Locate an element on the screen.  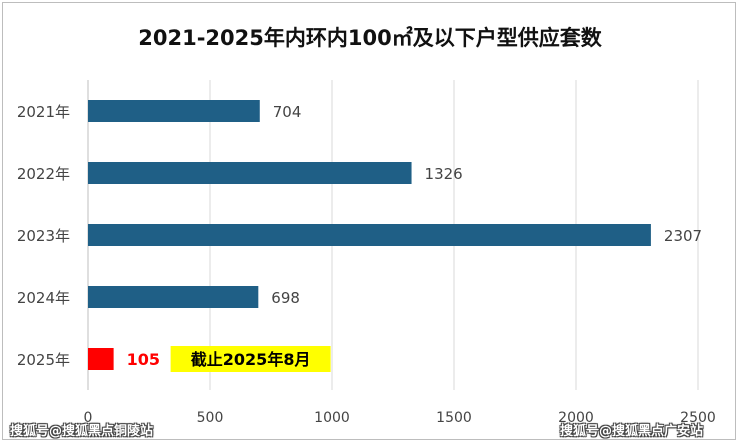
value-label-1: 1326 is located at coordinates (444, 174).